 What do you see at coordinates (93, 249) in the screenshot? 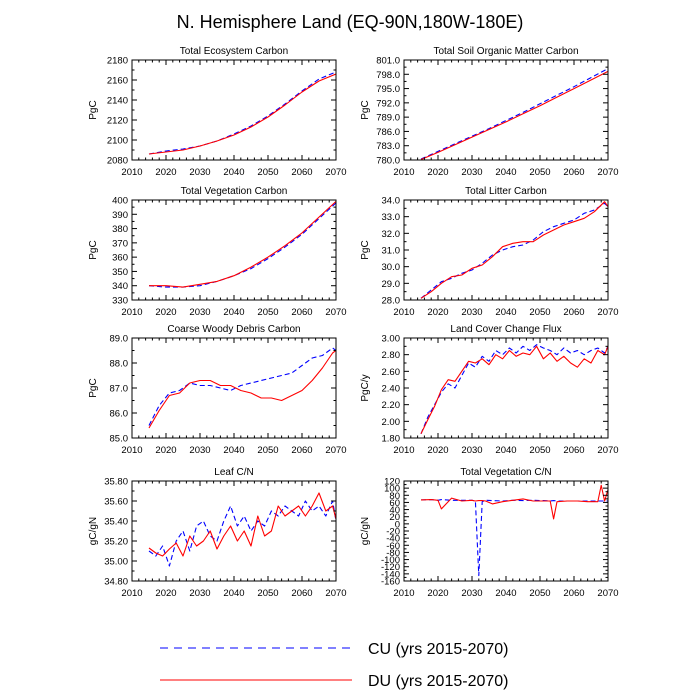
I see `y-axis-label: PgC` at bounding box center [93, 249].